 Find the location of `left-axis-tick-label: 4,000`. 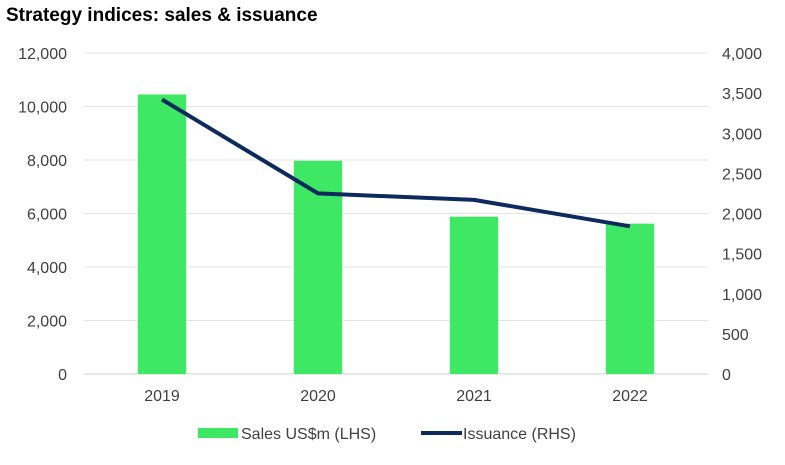

left-axis-tick-label: 4,000 is located at coordinates (47, 268).